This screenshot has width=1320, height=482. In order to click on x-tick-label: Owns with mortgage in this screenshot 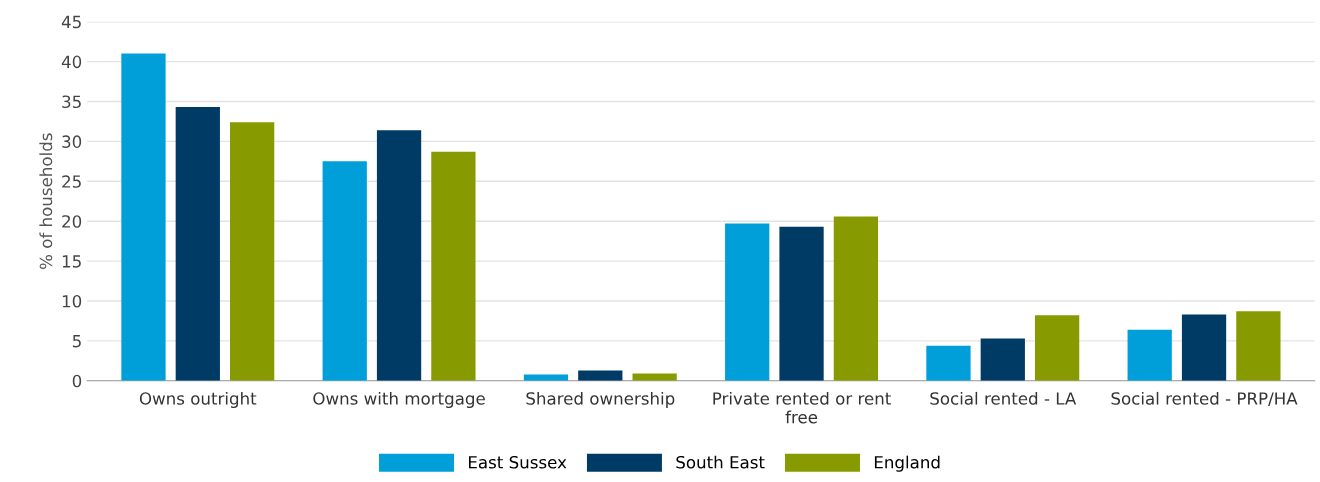, I will do `click(399, 400)`.